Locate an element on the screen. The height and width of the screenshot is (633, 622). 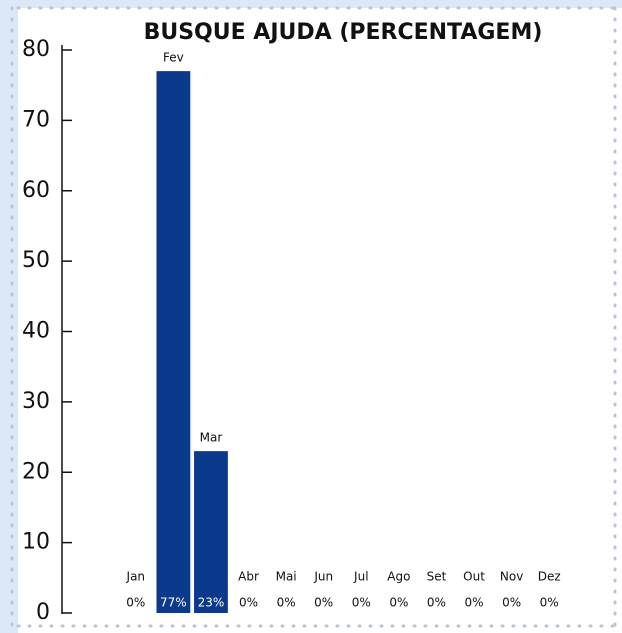
category-label: Ago is located at coordinates (398, 577).